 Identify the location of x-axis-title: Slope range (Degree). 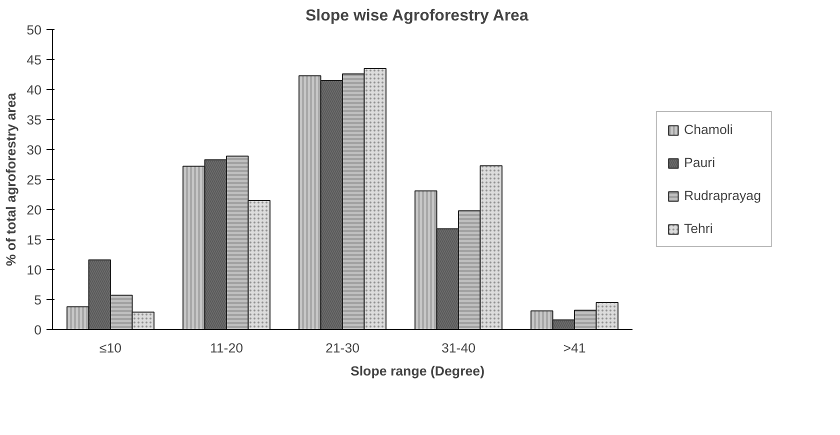
(417, 371).